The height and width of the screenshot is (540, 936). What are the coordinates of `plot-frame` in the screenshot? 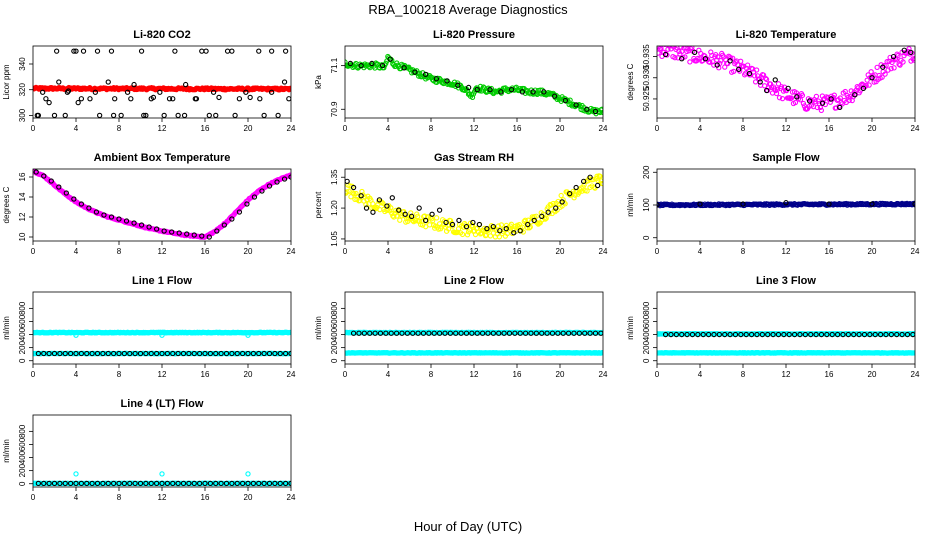 It's located at (474, 82).